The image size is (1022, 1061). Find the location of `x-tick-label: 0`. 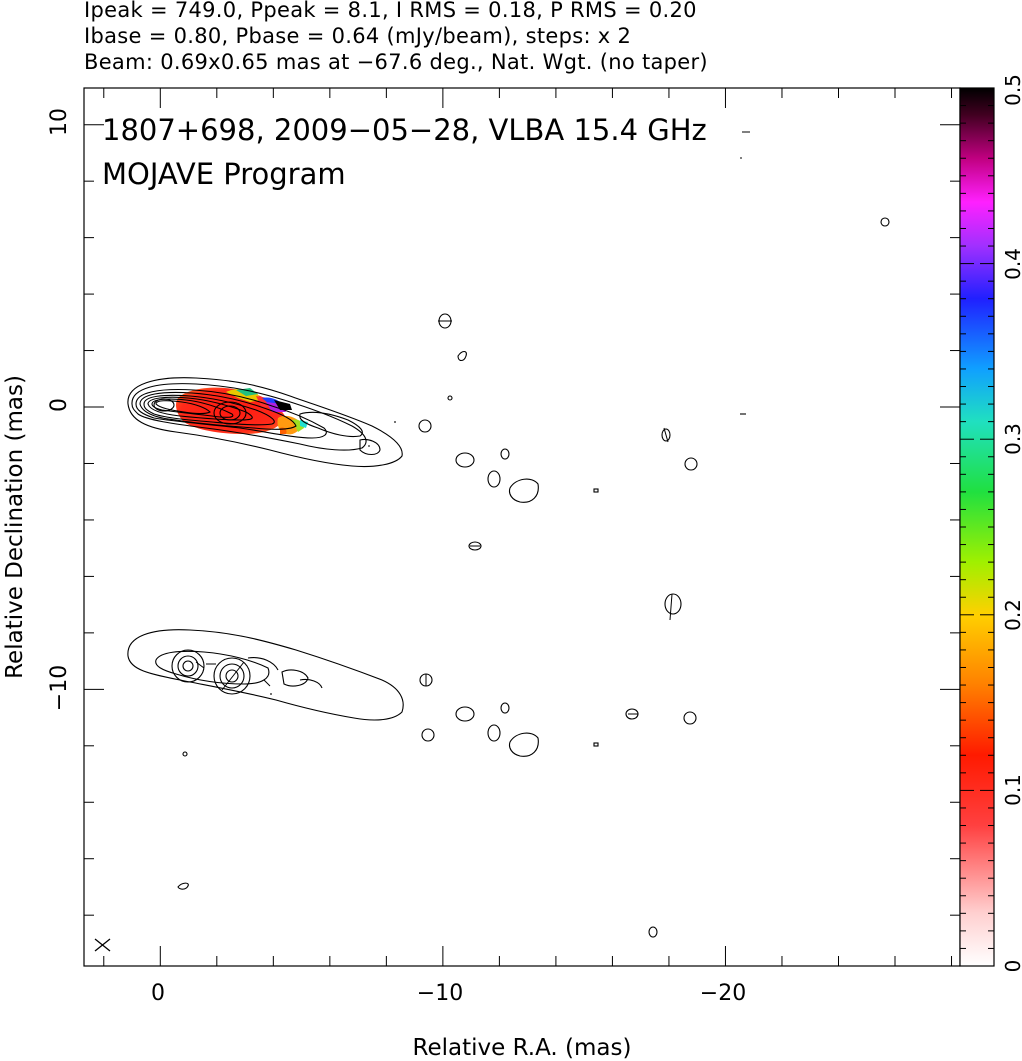

x-tick-label: 0 is located at coordinates (158, 993).